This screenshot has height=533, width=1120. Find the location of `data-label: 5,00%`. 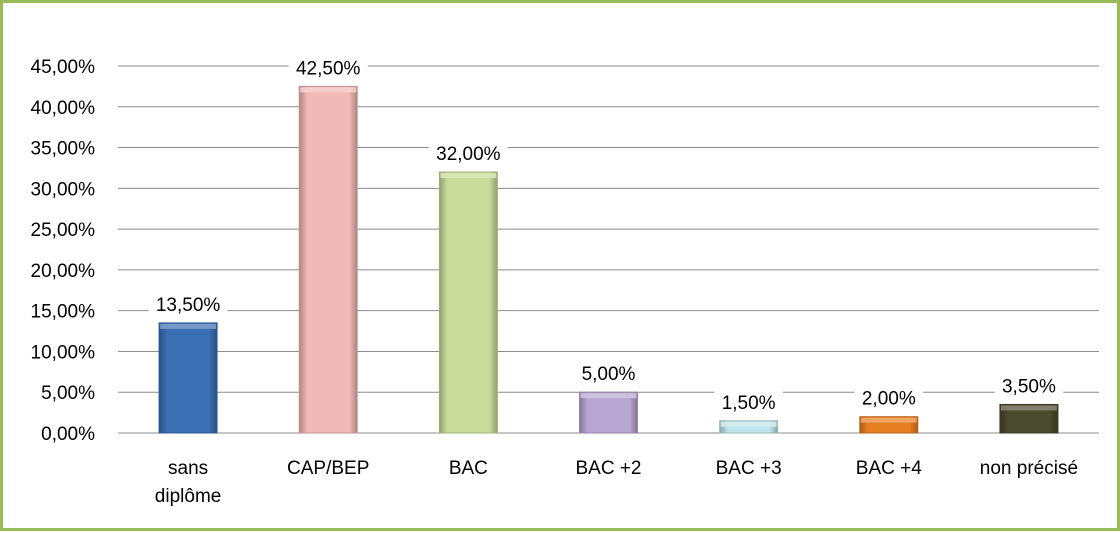

data-label: 5,00% is located at coordinates (609, 374).